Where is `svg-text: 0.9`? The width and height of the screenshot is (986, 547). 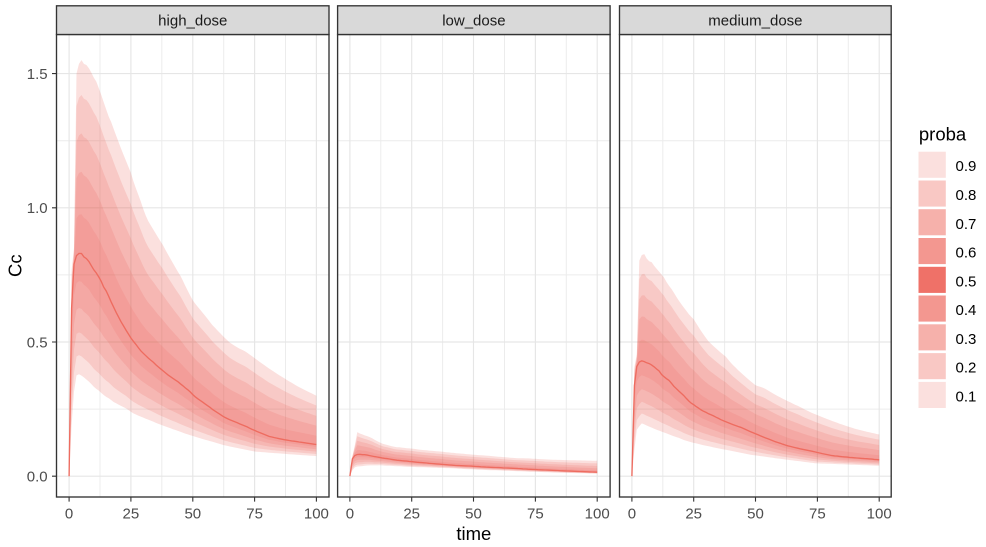 svg-text: 0.9 is located at coordinates (966, 166).